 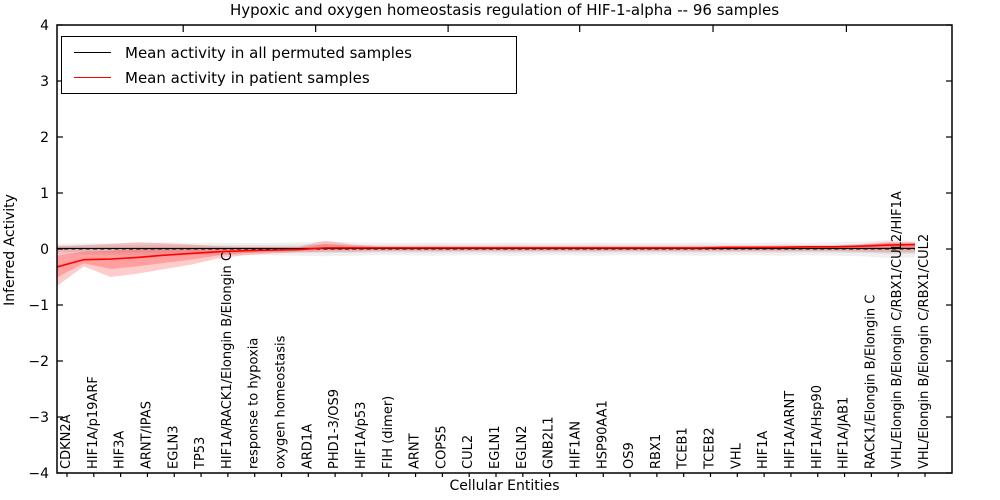 What do you see at coordinates (897, 330) in the screenshot?
I see `x-category-label: VHL/Elongin B/Elongin C/RBX1/CUL2/HIF1A` at bounding box center [897, 330].